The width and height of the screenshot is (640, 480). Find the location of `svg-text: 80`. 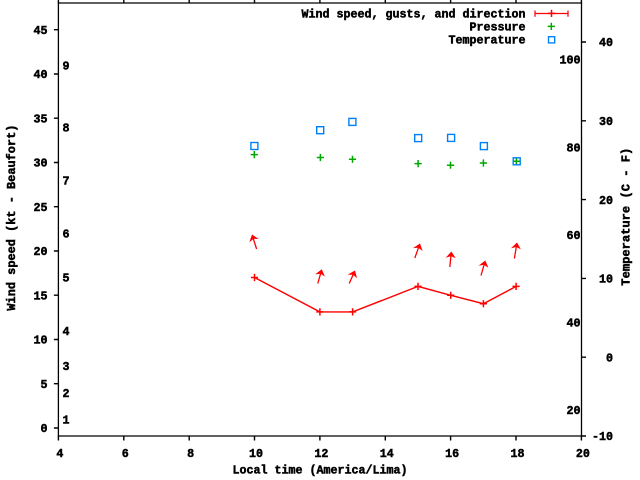

svg-text: 80 is located at coordinates (574, 148).